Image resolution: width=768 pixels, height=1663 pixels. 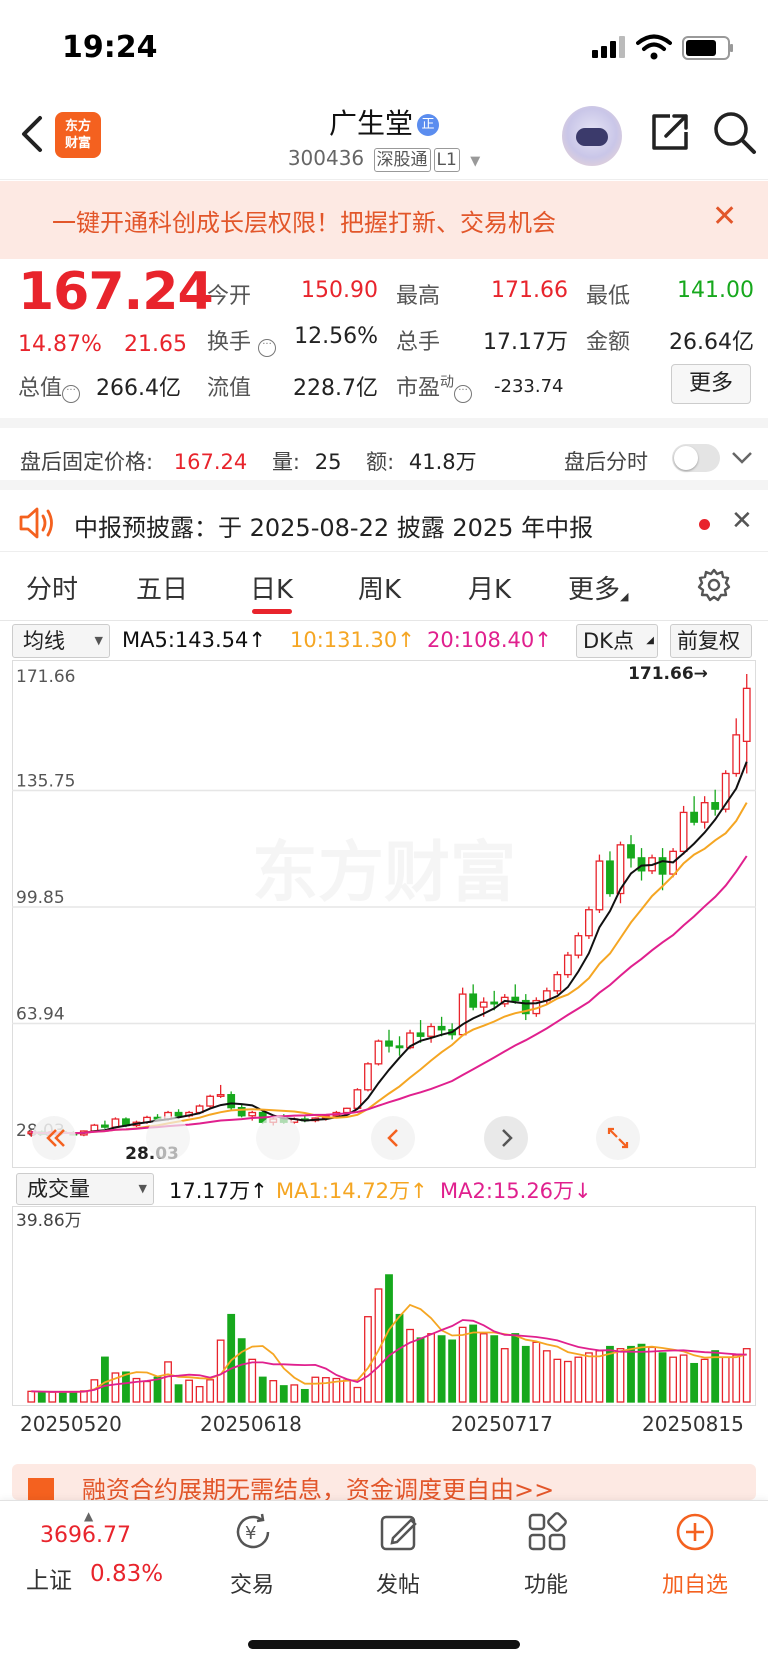 What do you see at coordinates (252, 1556) in the screenshot?
I see `trade-button: ¥ 交易` at bounding box center [252, 1556].